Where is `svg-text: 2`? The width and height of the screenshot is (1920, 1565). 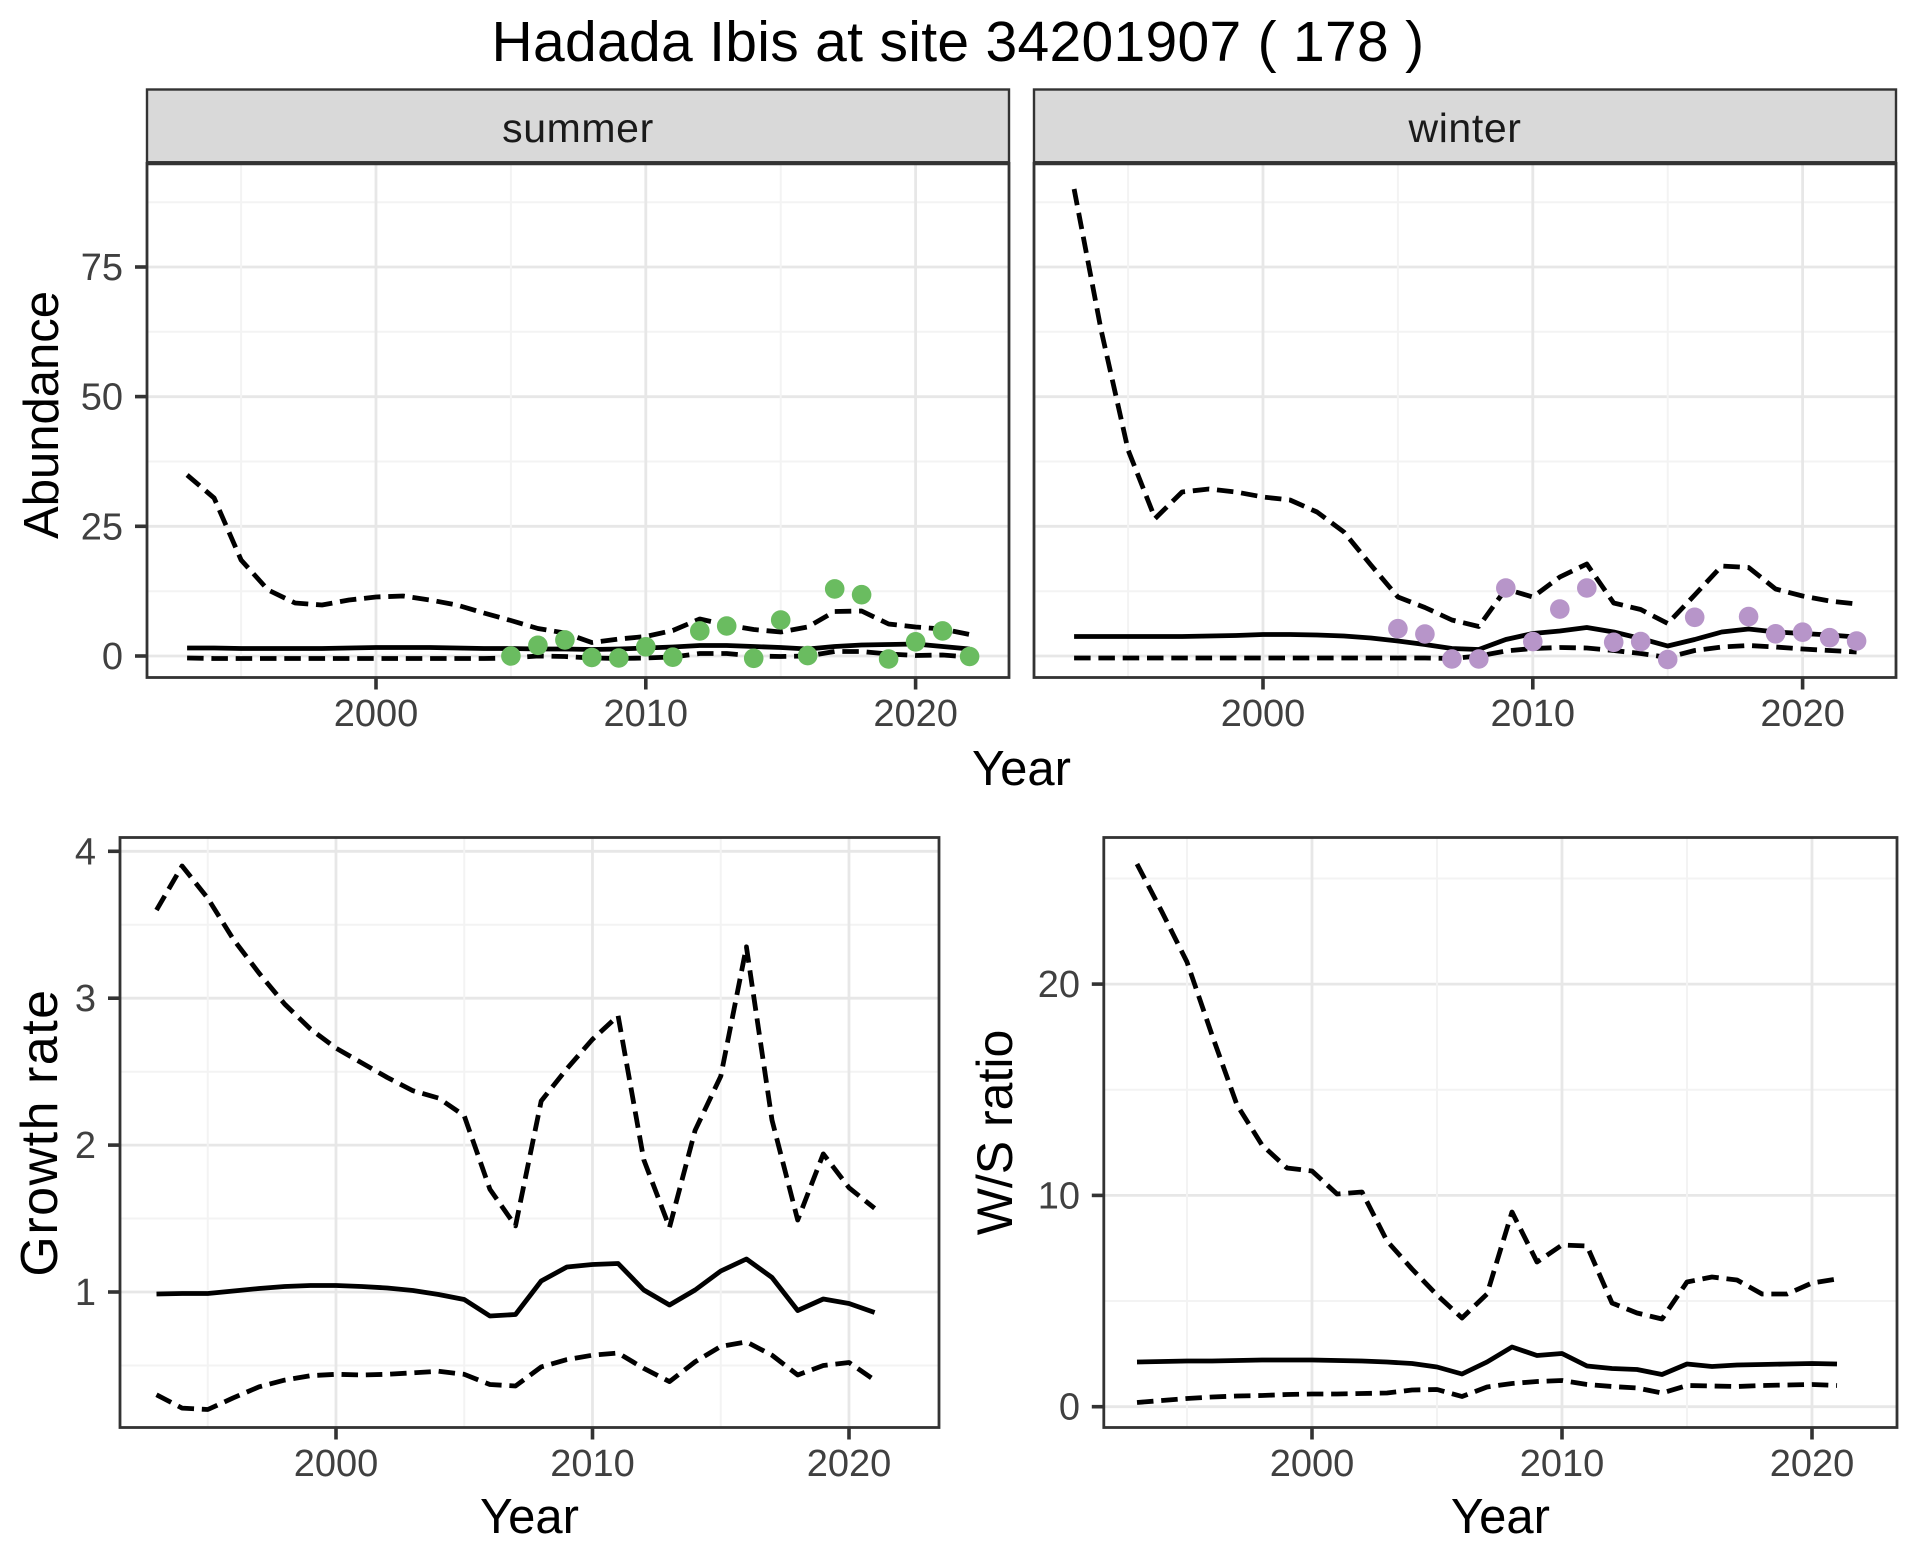 svg-text: 2 is located at coordinates (85, 1146).